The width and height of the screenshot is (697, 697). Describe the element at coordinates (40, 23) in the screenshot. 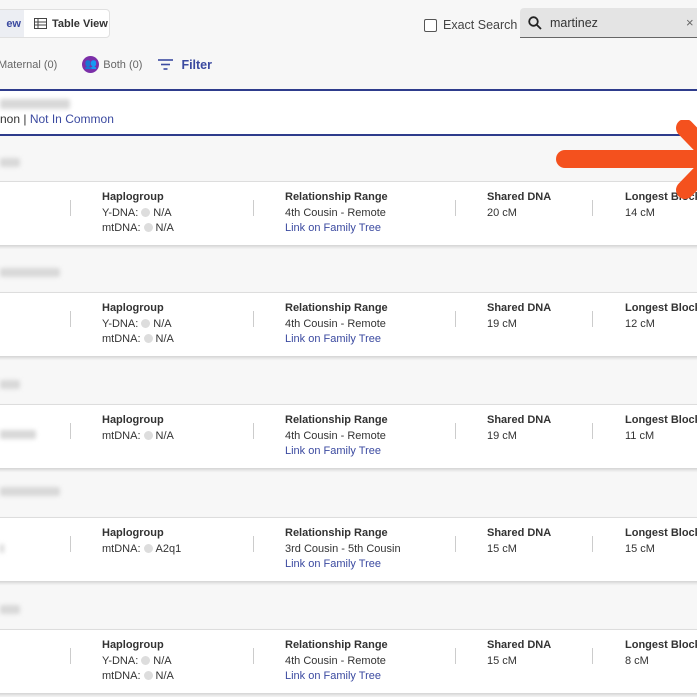

I see `table-icon` at that location.